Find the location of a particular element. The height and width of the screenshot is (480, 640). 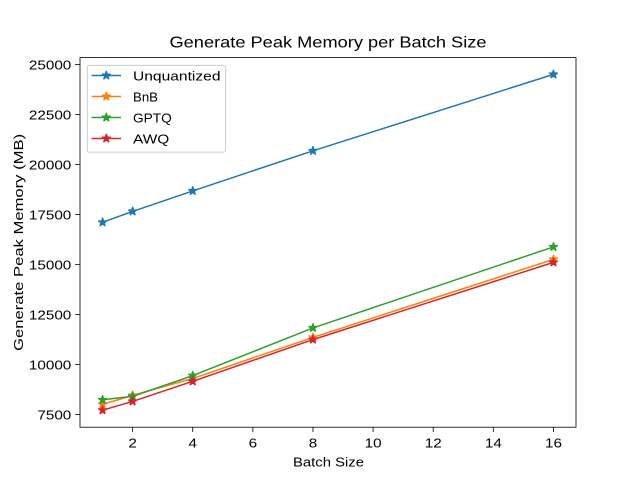

svg-text: GPTQ is located at coordinates (152, 117).